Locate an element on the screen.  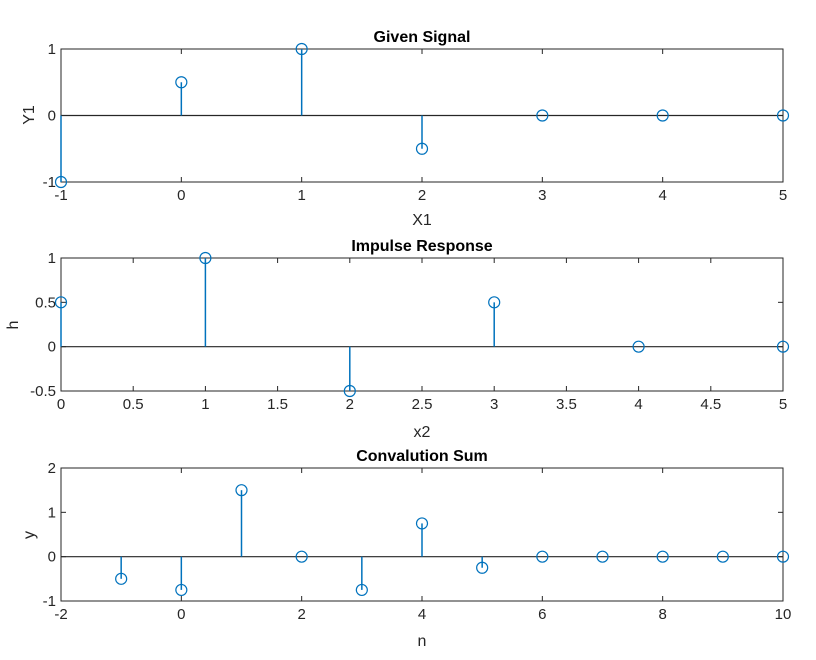
subplot-title: Given Signal is located at coordinates (422, 37).